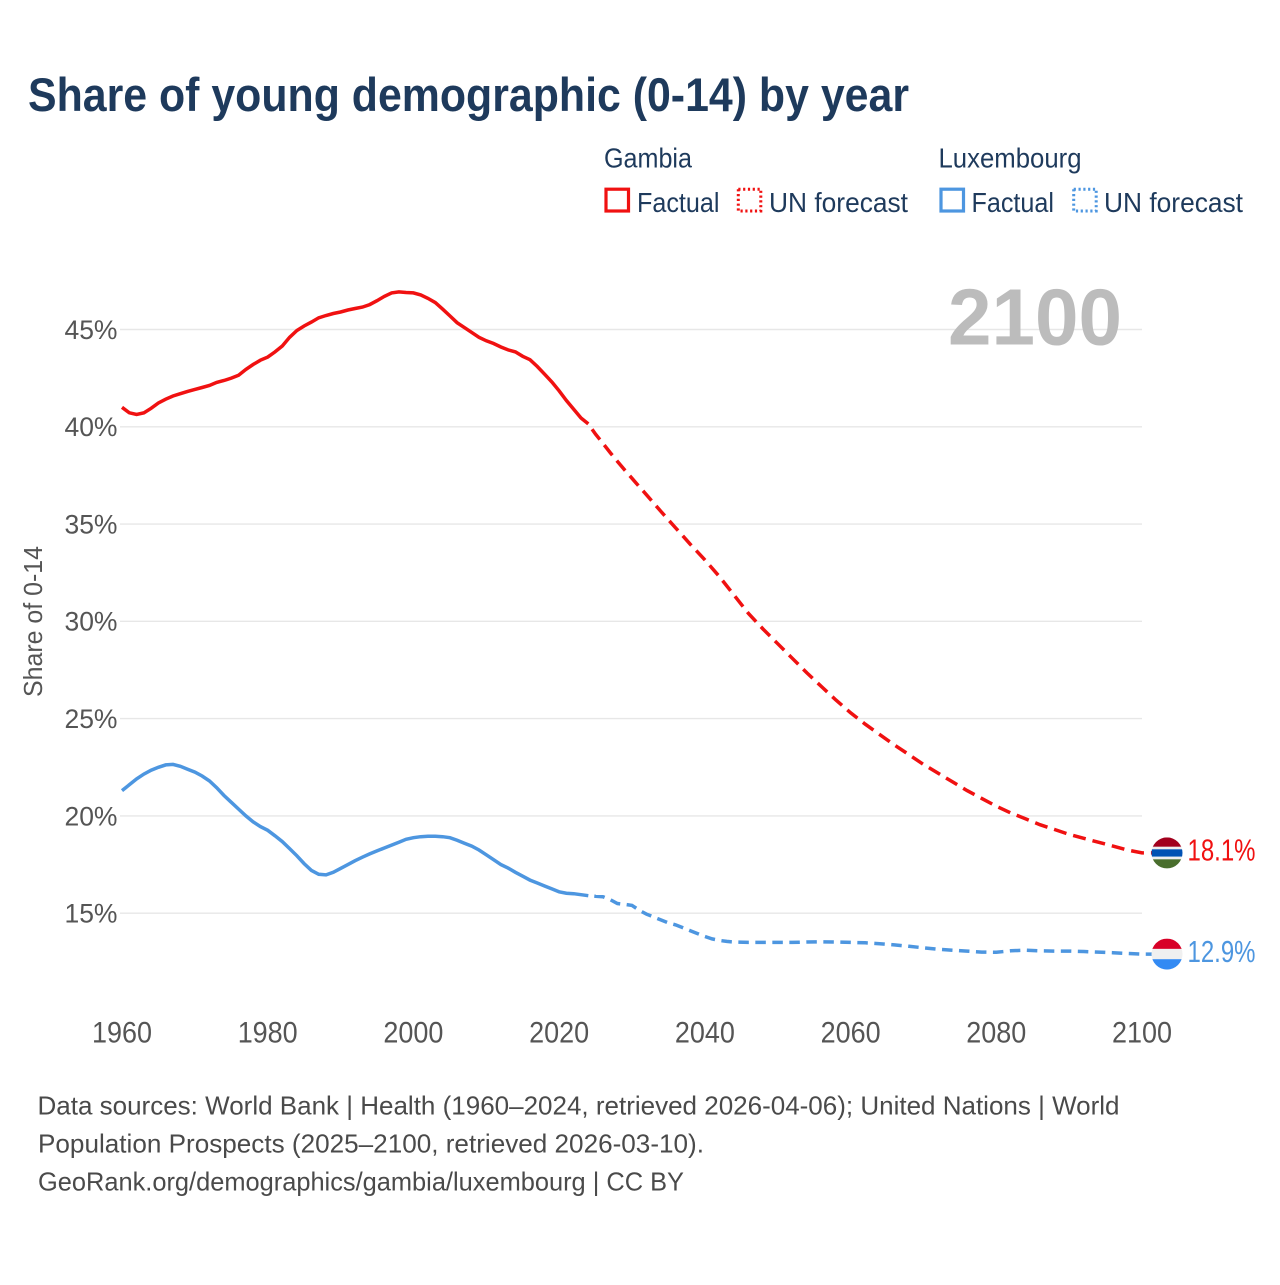 The width and height of the screenshot is (1280, 1285). Describe the element at coordinates (90, 914) in the screenshot. I see `svg-text: 15%` at that location.